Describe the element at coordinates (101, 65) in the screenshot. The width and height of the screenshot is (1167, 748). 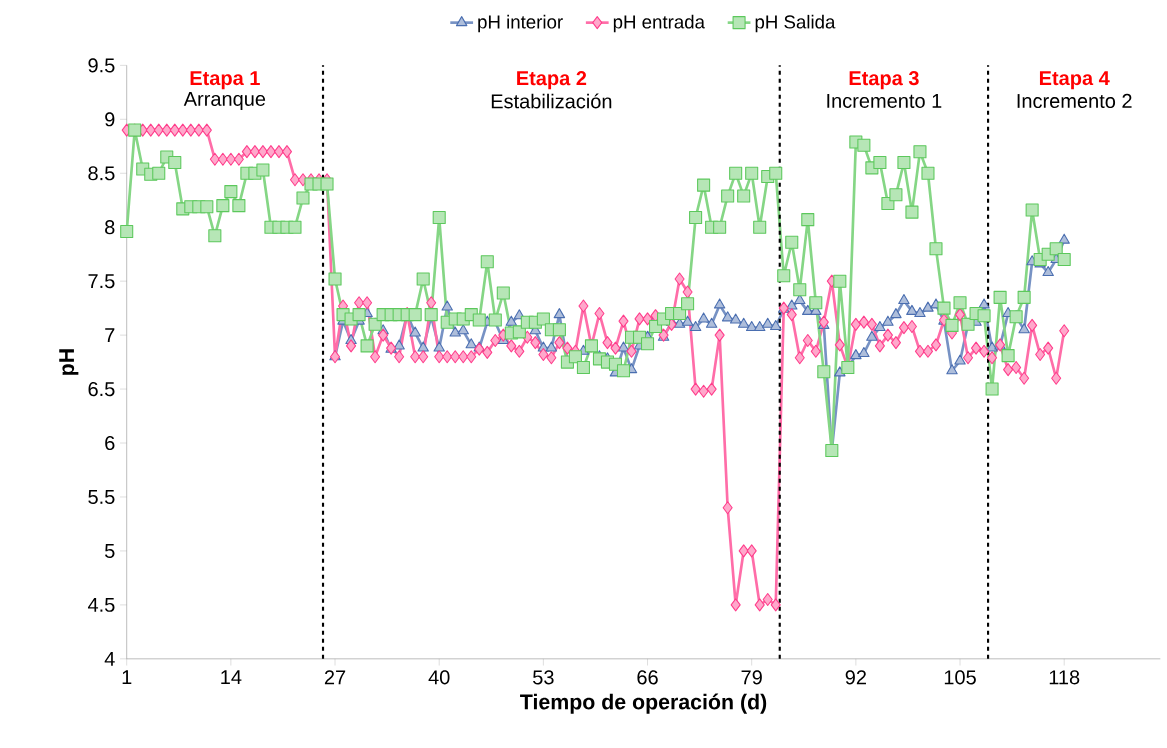
I see `y-tick-label: 9.5` at that location.